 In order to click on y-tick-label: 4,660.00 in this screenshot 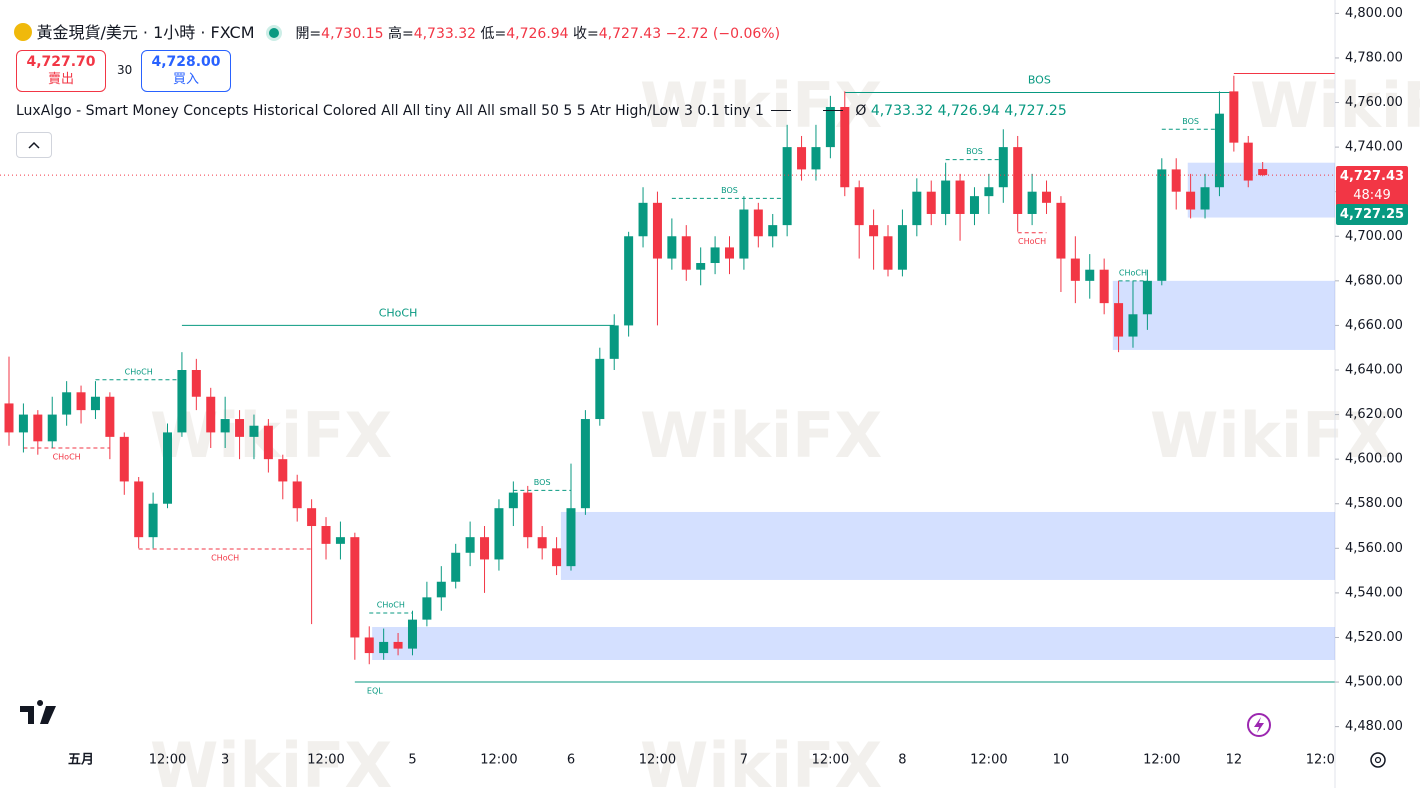, I will do `click(1374, 325)`.